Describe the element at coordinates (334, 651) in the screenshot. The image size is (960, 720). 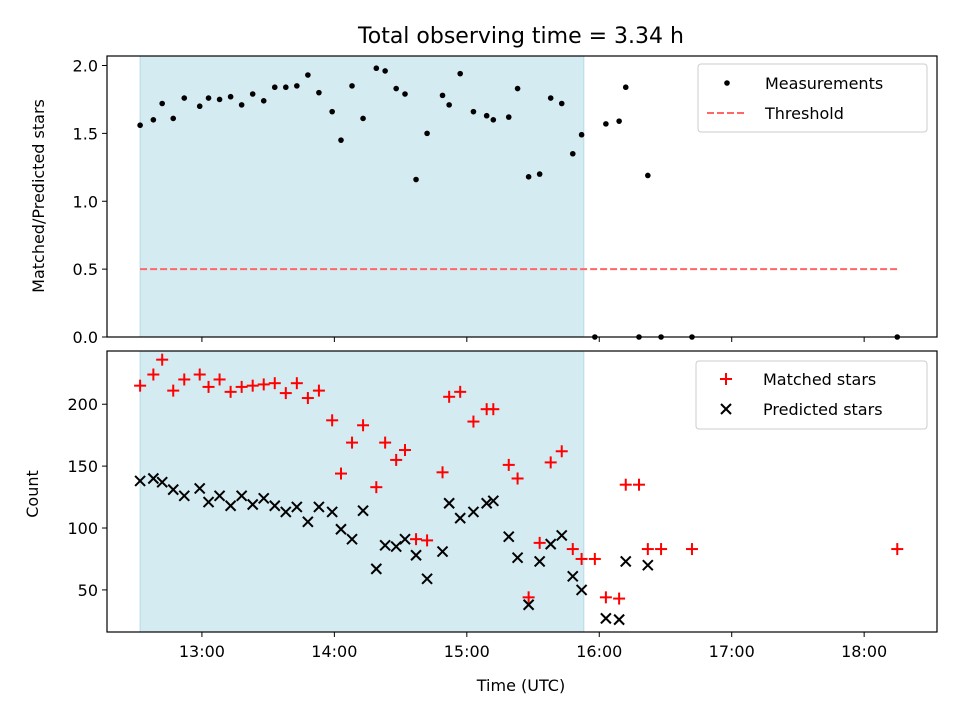
I see `x-tick-label: 14:00` at that location.